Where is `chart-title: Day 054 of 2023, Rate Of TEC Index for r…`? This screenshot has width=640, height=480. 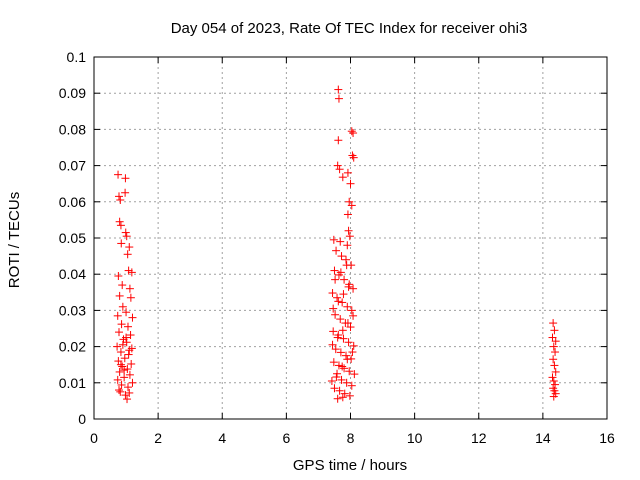 chart-title: Day 054 of 2023, Rate Of TEC Index for r… is located at coordinates (349, 28).